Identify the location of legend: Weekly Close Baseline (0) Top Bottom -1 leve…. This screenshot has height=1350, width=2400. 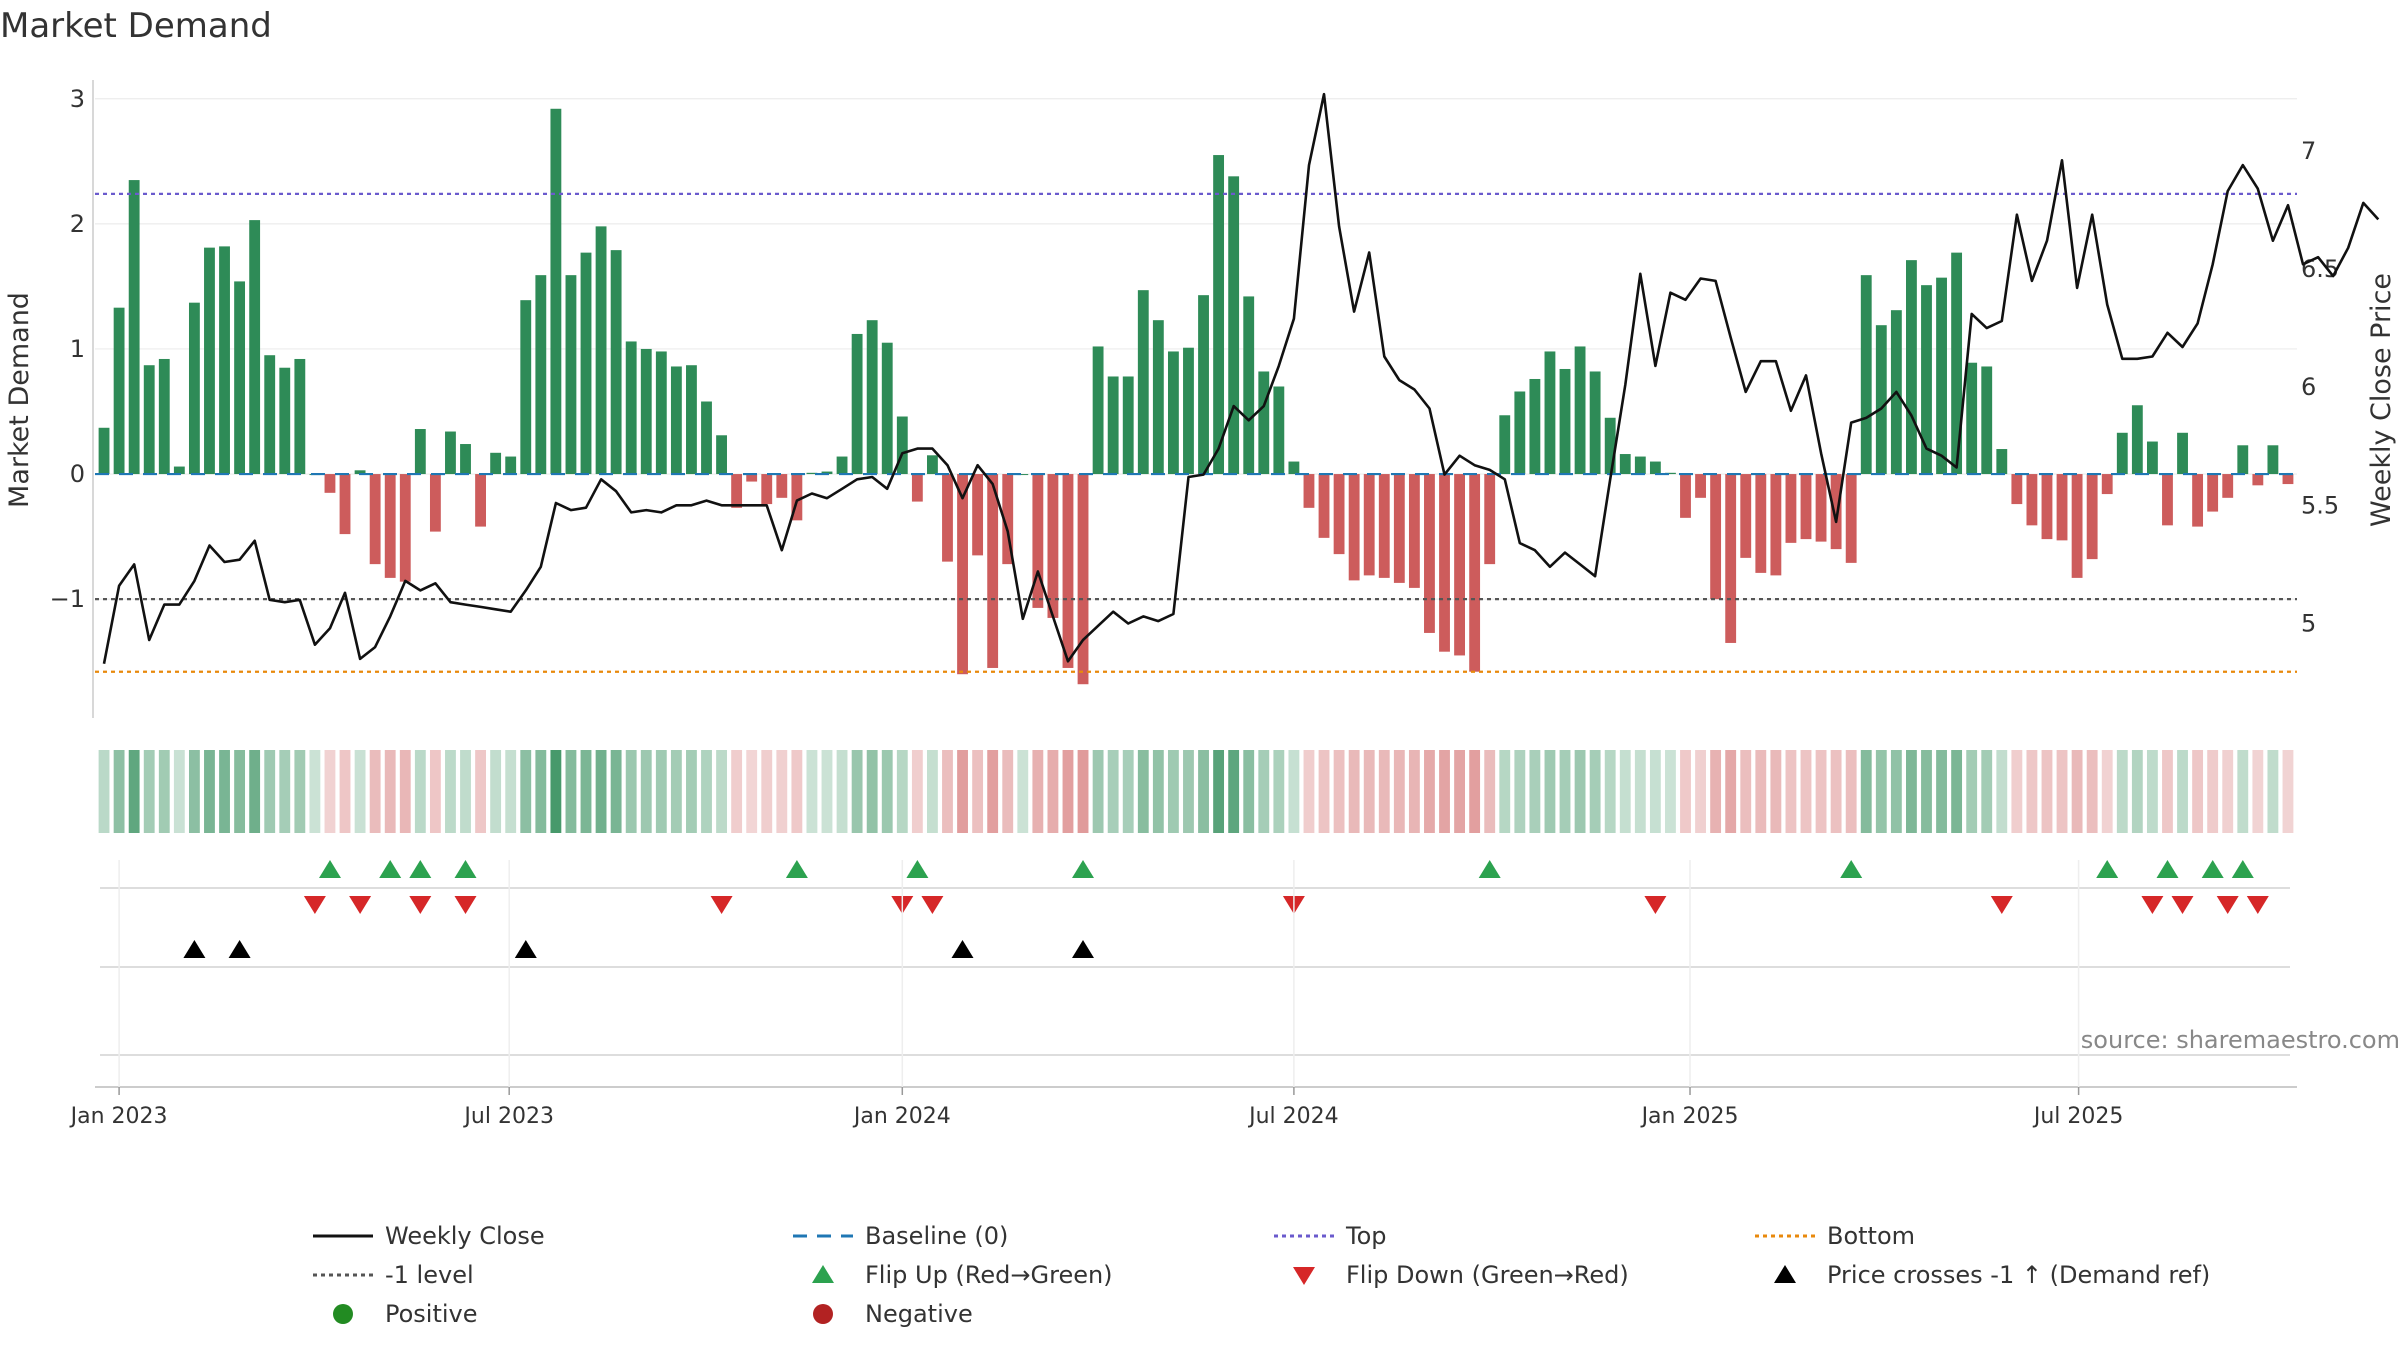
(1261, 1275).